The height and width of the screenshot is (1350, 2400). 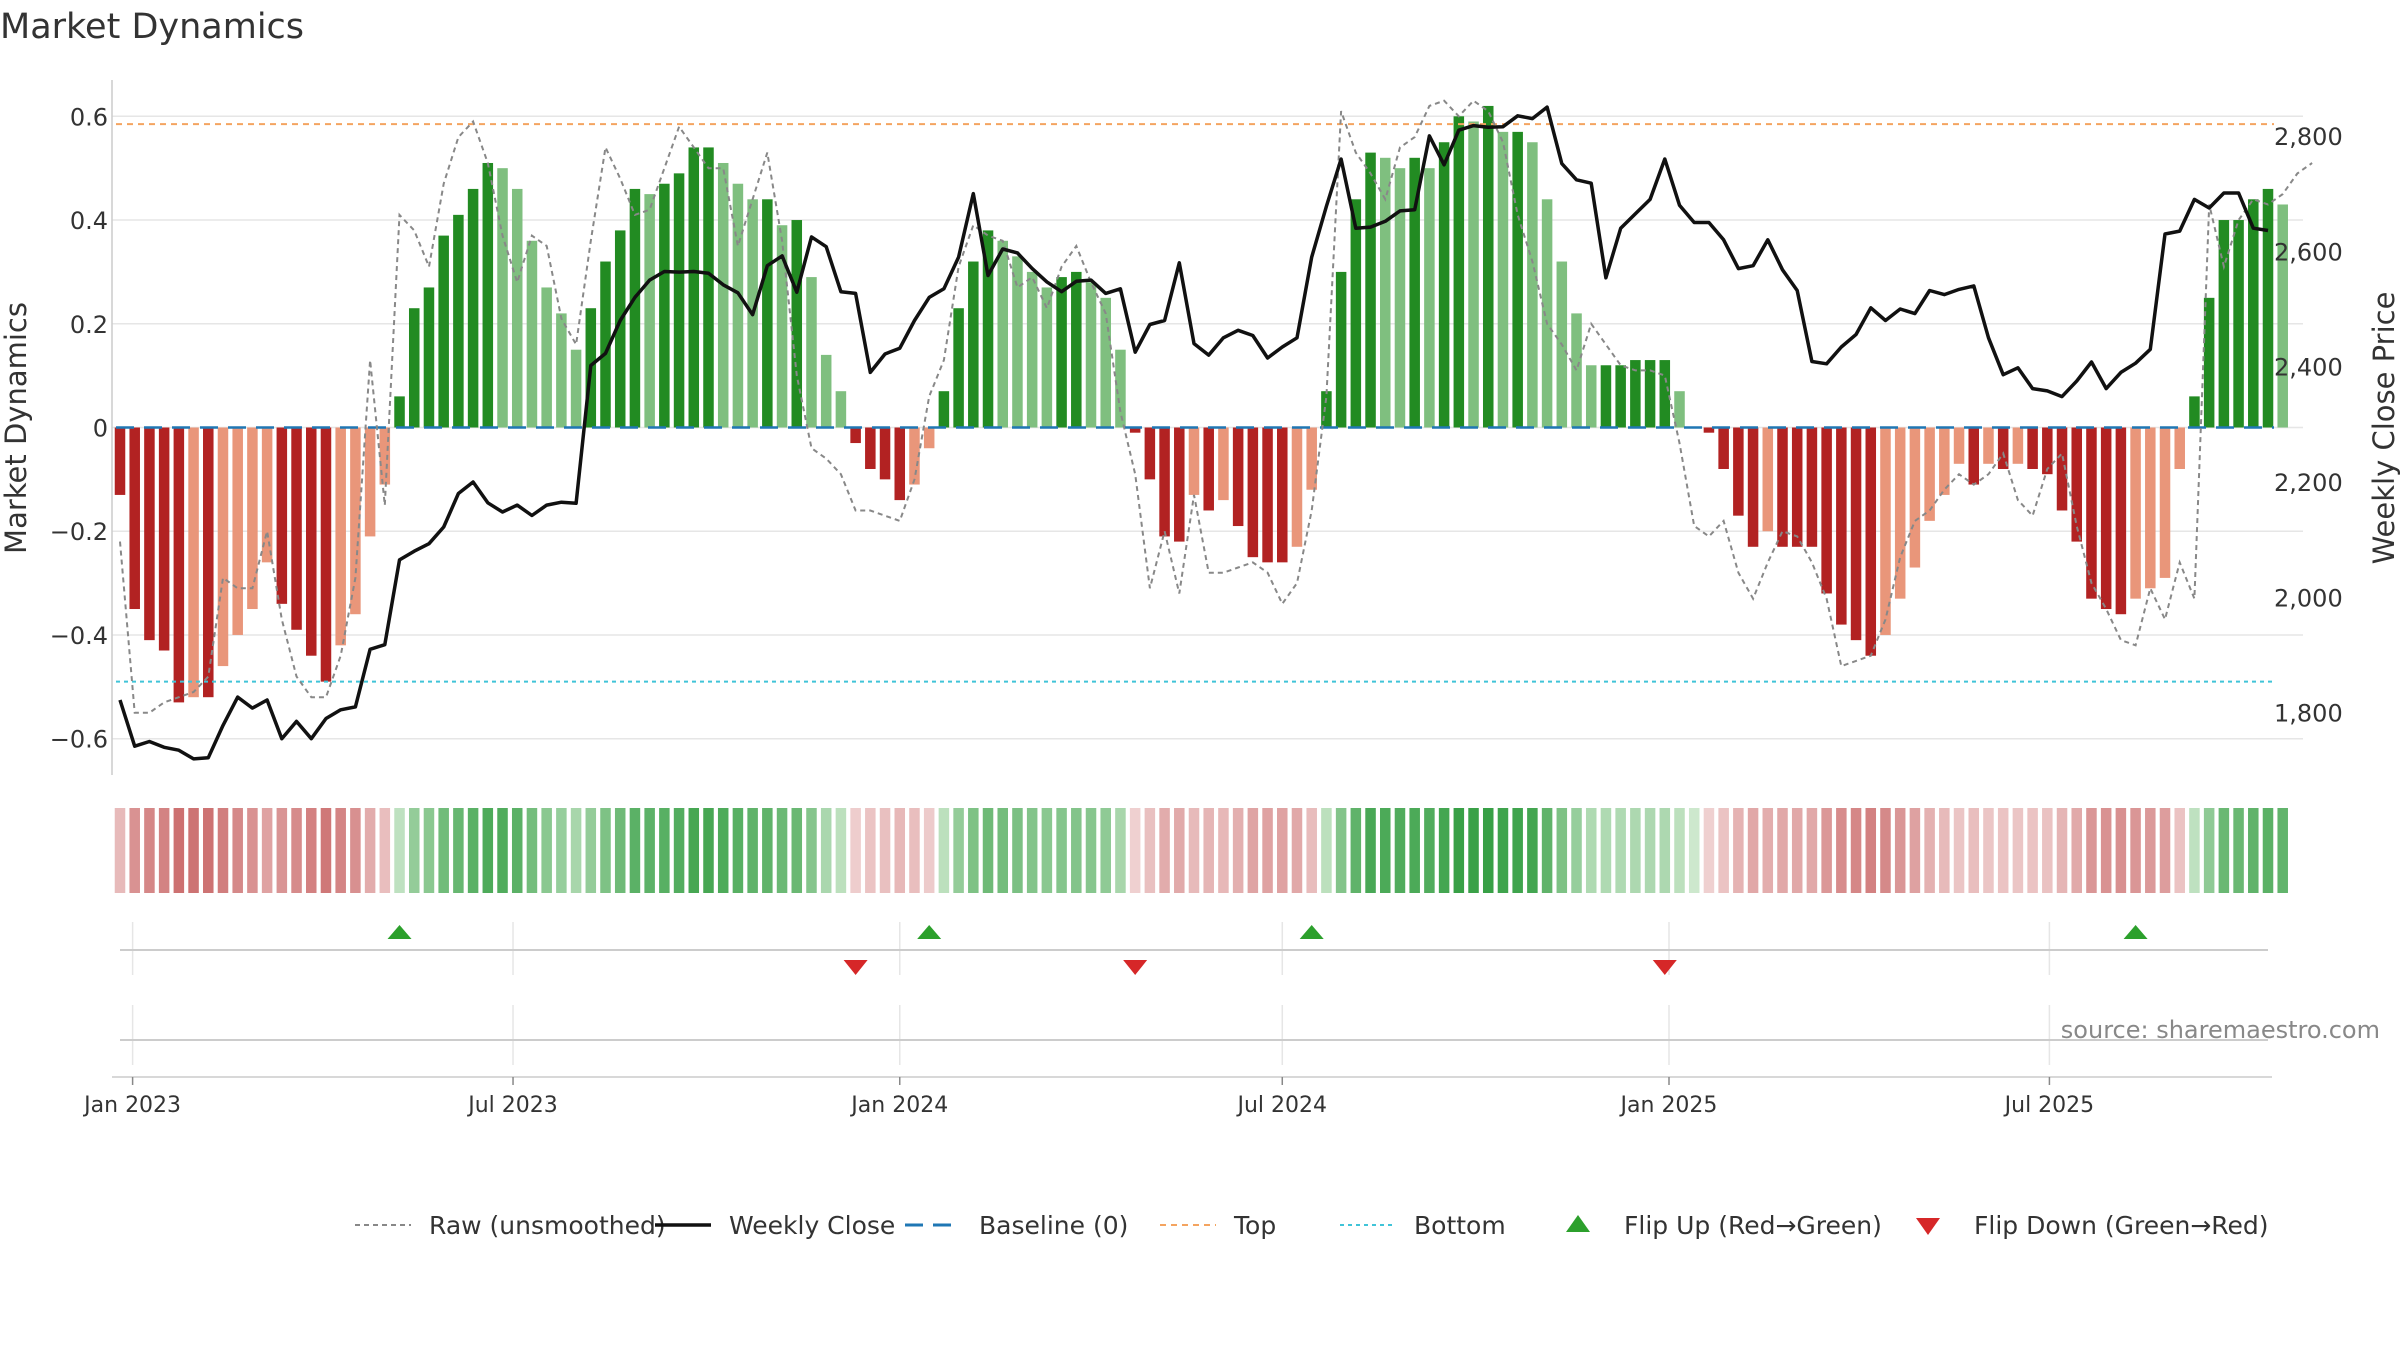 What do you see at coordinates (79, 636) in the screenshot?
I see `left-tick-label: −0.4` at bounding box center [79, 636].